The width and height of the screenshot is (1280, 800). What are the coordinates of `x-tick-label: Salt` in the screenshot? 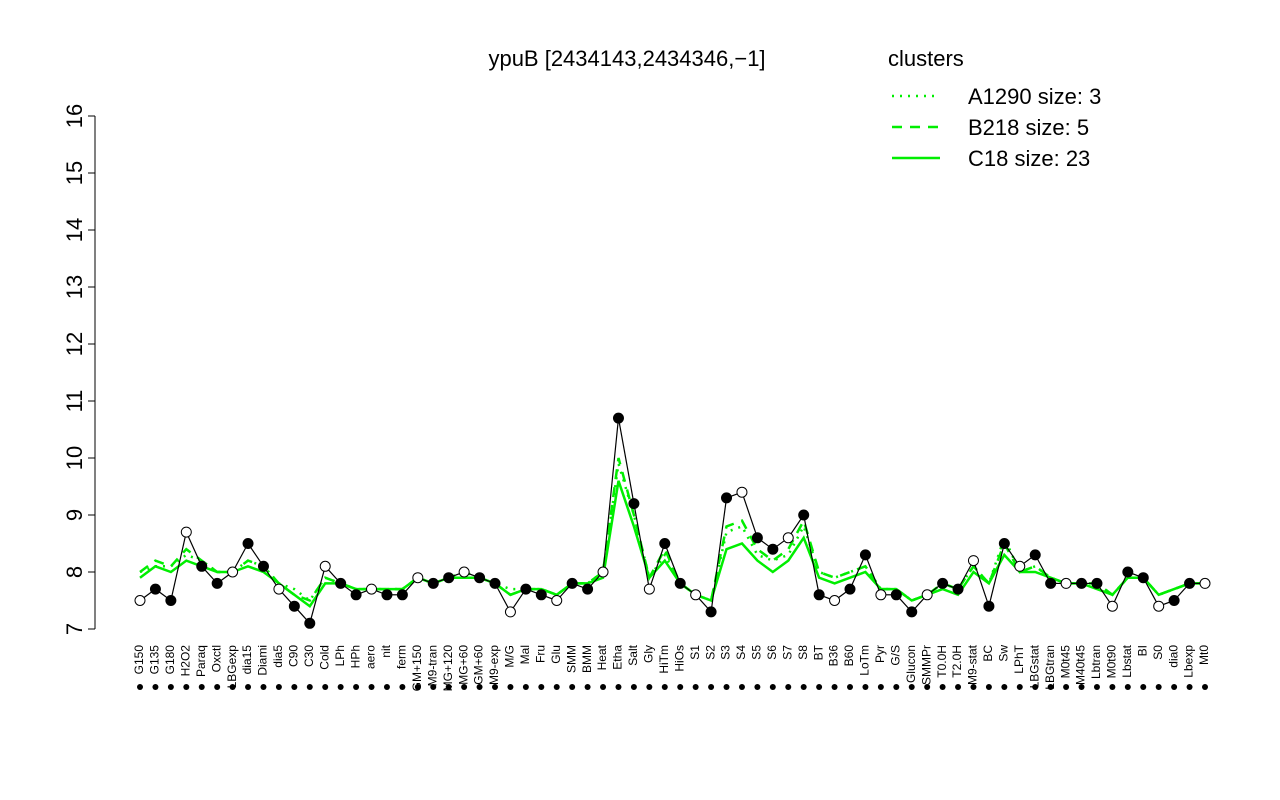 It's located at (633, 654).